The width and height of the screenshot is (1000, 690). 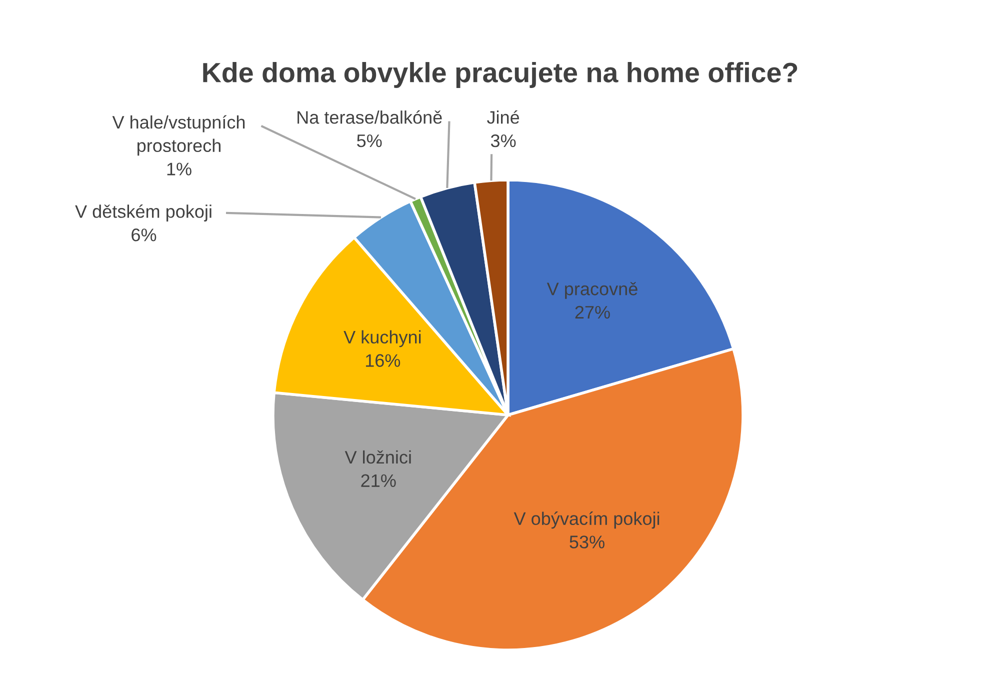 What do you see at coordinates (378, 480) in the screenshot?
I see `data-label: 21%` at bounding box center [378, 480].